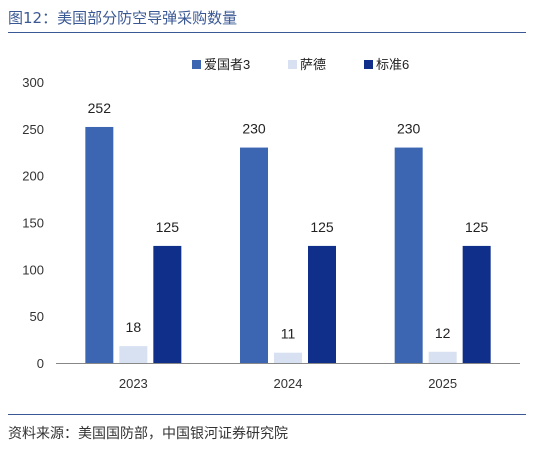 This screenshot has height=454, width=534. What do you see at coordinates (392, 64) in the screenshot?
I see `legend-label: 标准6` at bounding box center [392, 64].